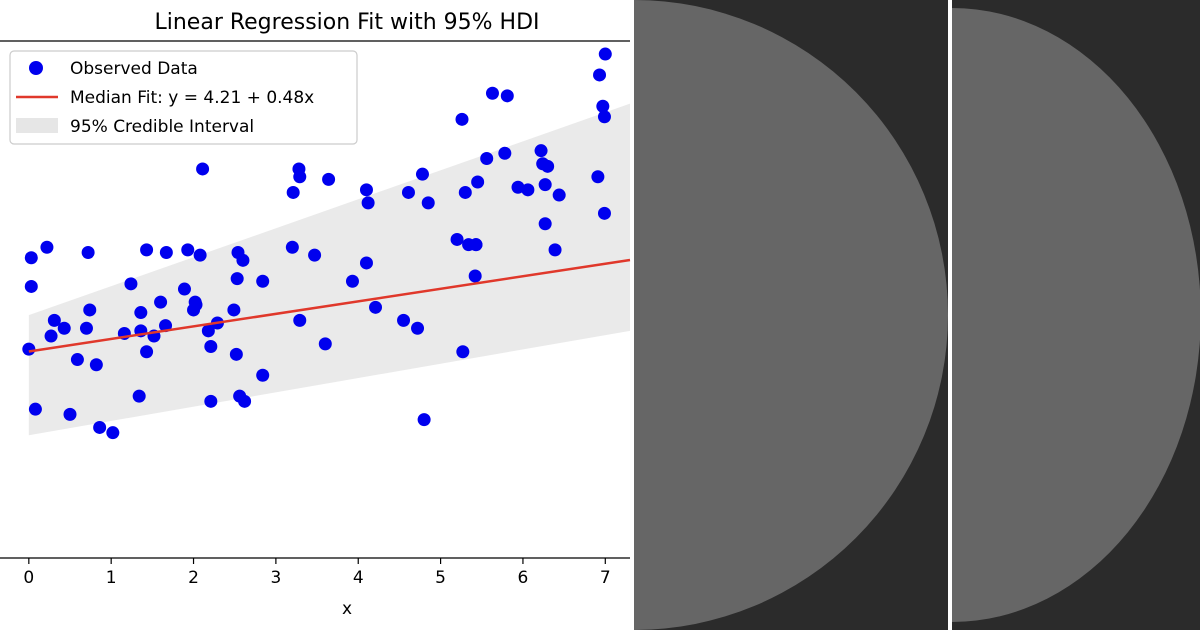  I want to click on x-tick-label: 6, so click(523, 578).